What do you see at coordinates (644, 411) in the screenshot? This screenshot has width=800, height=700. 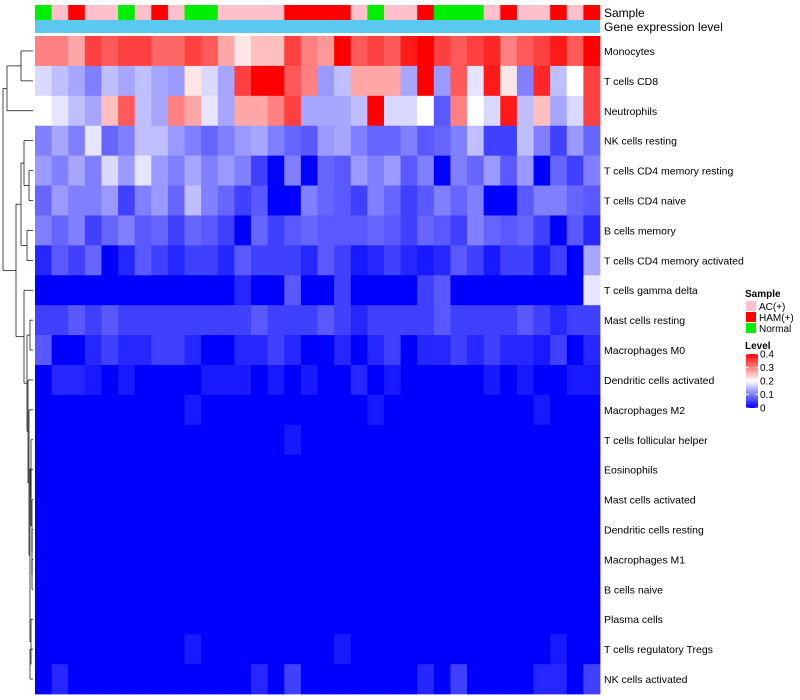 I see `row-label: Macrophages M2` at bounding box center [644, 411].